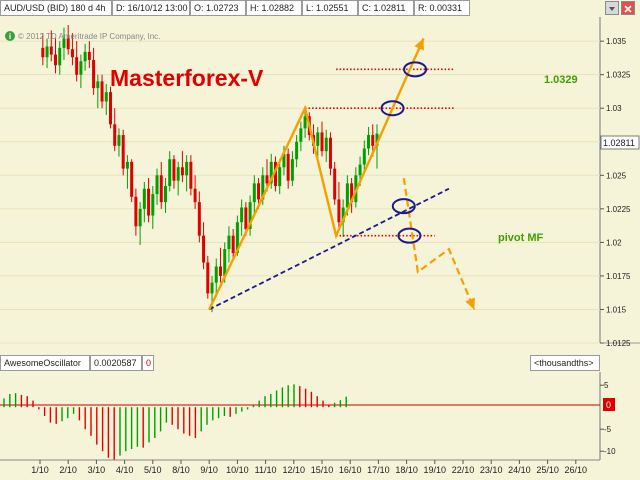 This screenshot has height=480, width=640. I want to click on indicator-name-label: AwesomeOscillator, so click(45, 363).